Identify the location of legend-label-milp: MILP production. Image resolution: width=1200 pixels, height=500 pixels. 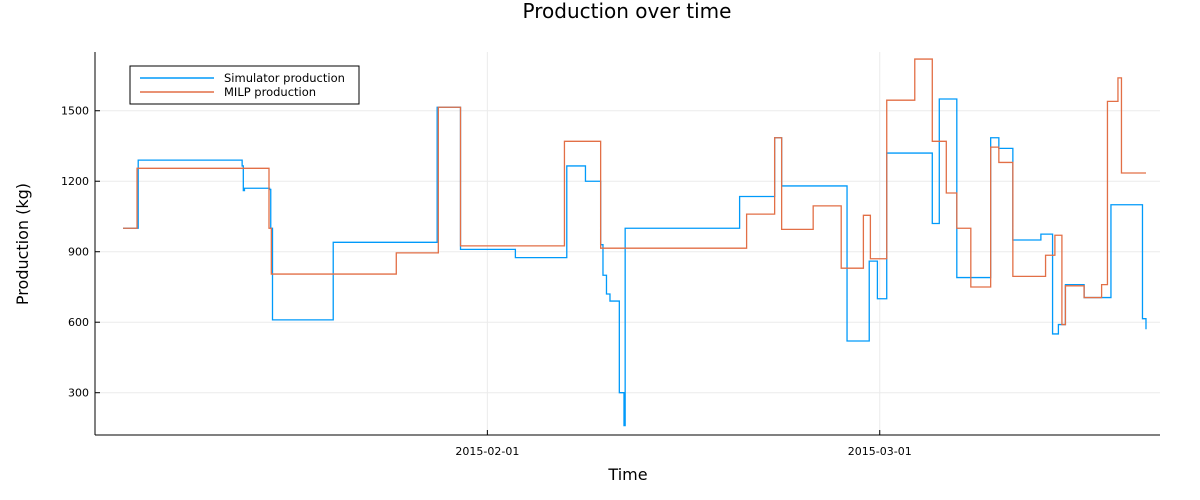
(270, 92).